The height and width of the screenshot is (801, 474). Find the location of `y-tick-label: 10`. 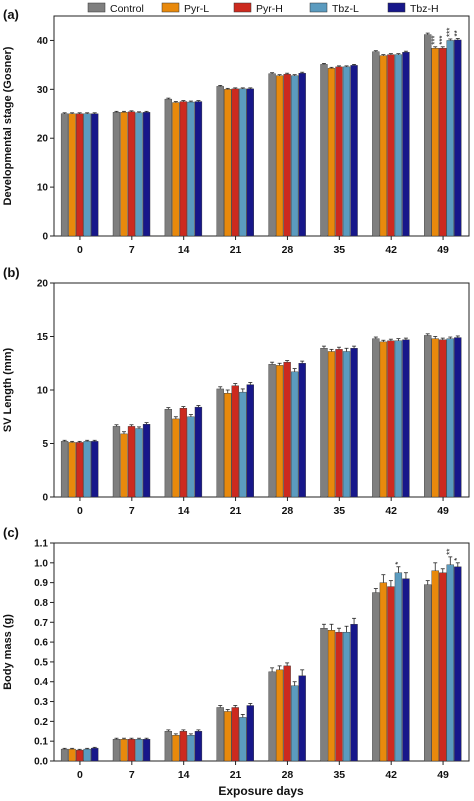

y-tick-label: 10 is located at coordinates (43, 391).